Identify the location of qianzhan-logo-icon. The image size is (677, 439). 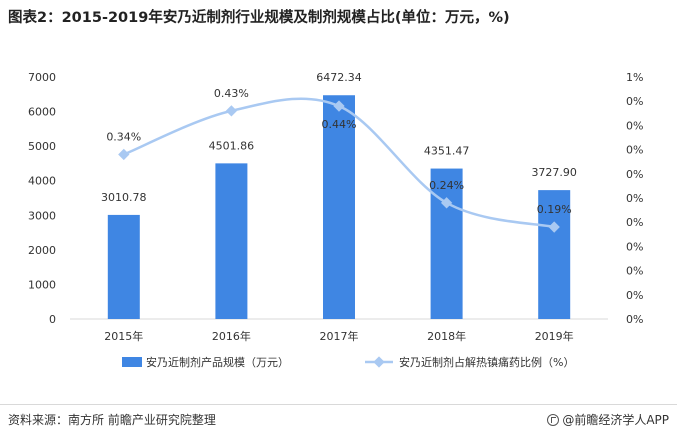
(553, 419).